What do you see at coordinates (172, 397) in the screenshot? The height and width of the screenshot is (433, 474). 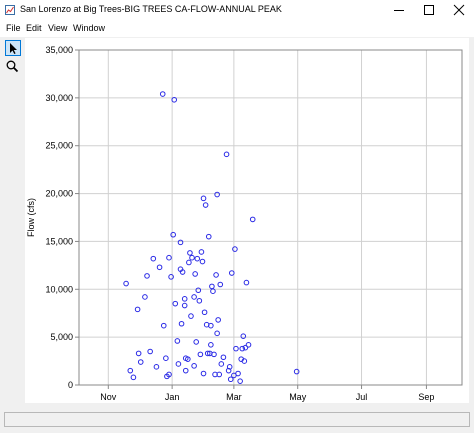 I see `x-tick-label: Jan` at bounding box center [172, 397].